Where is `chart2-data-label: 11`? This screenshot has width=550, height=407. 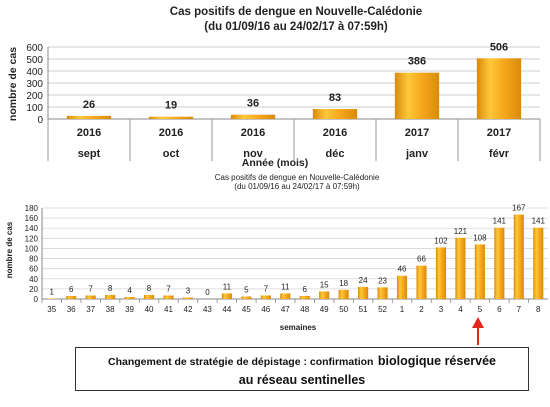
chart2-data-label: 11 is located at coordinates (227, 286).